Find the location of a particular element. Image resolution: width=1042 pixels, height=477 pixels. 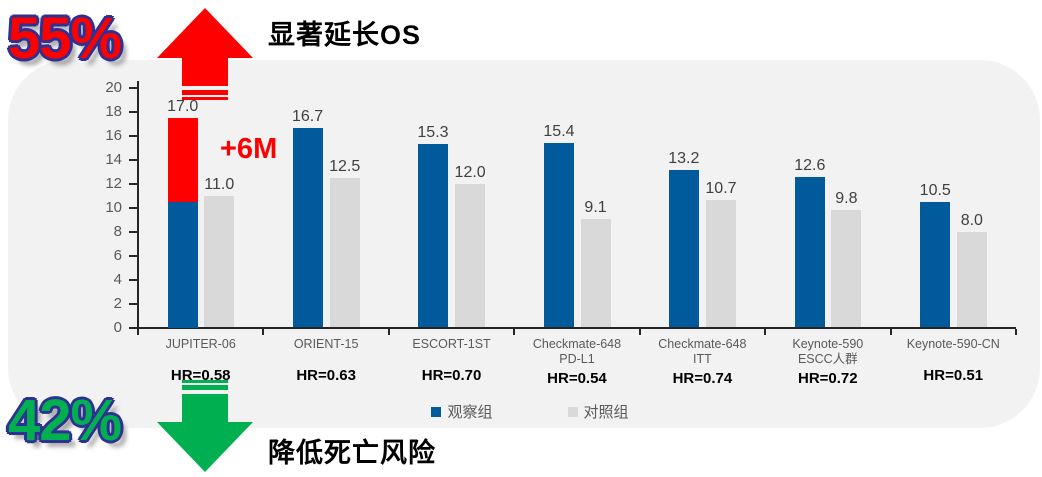

bar-value-label: 17.0 is located at coordinates (183, 106).